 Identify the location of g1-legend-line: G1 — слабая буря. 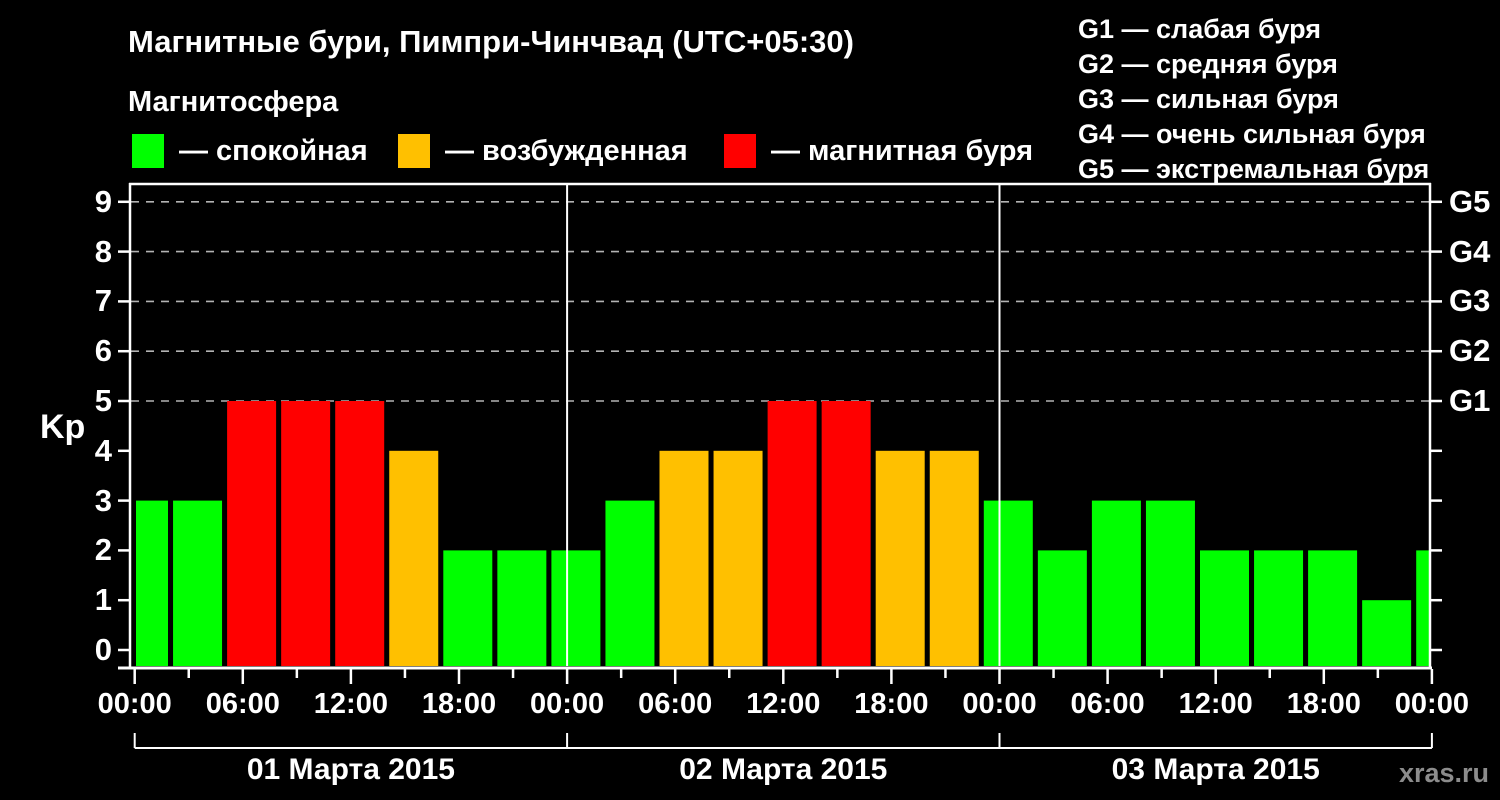
(1200, 29).